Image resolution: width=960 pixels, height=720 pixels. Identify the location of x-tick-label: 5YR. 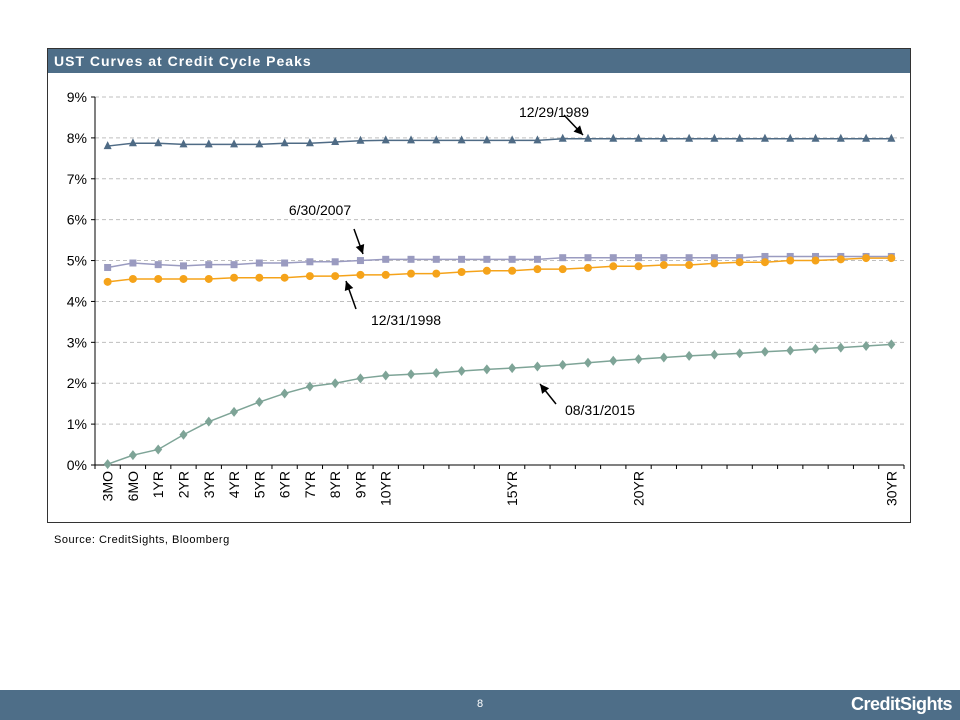
(259, 484).